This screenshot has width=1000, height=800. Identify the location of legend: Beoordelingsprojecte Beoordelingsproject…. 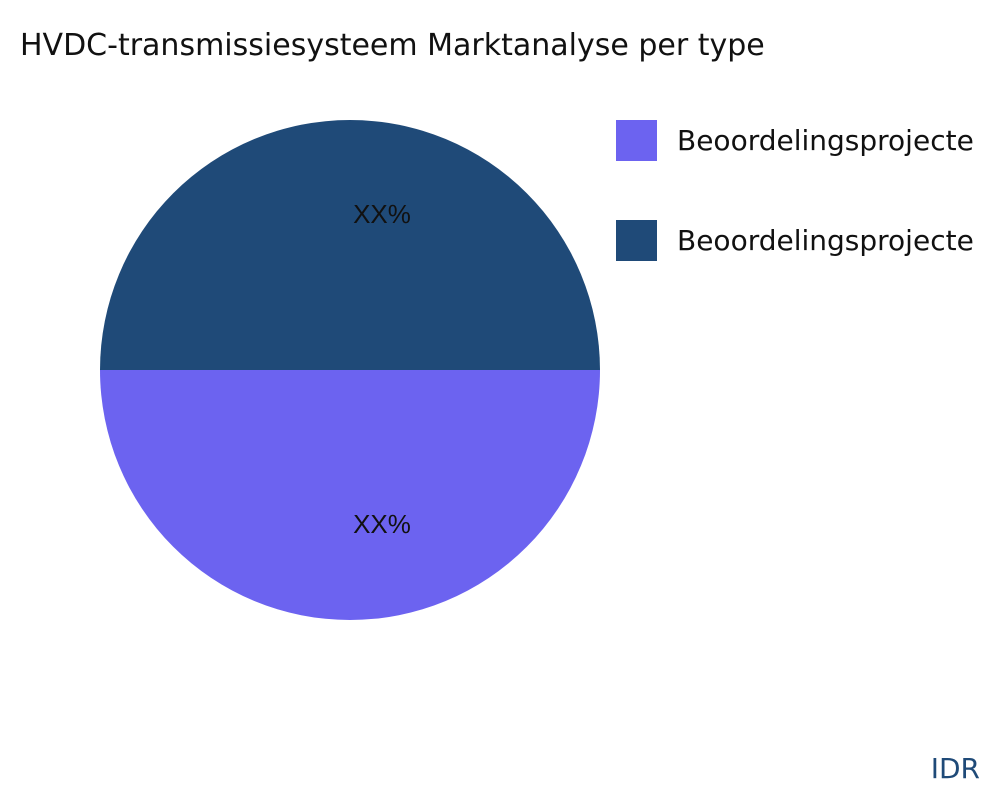
(808, 220).